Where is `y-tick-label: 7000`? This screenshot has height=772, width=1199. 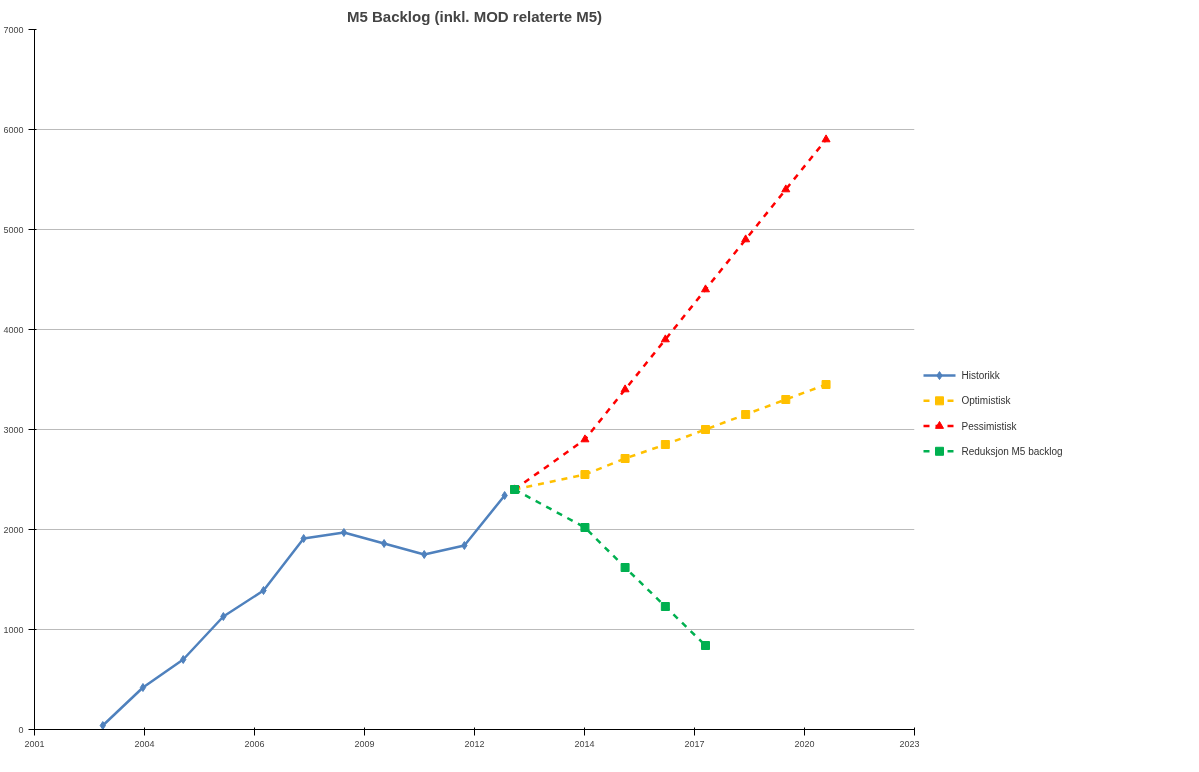 y-tick-label: 7000 is located at coordinates (13, 29).